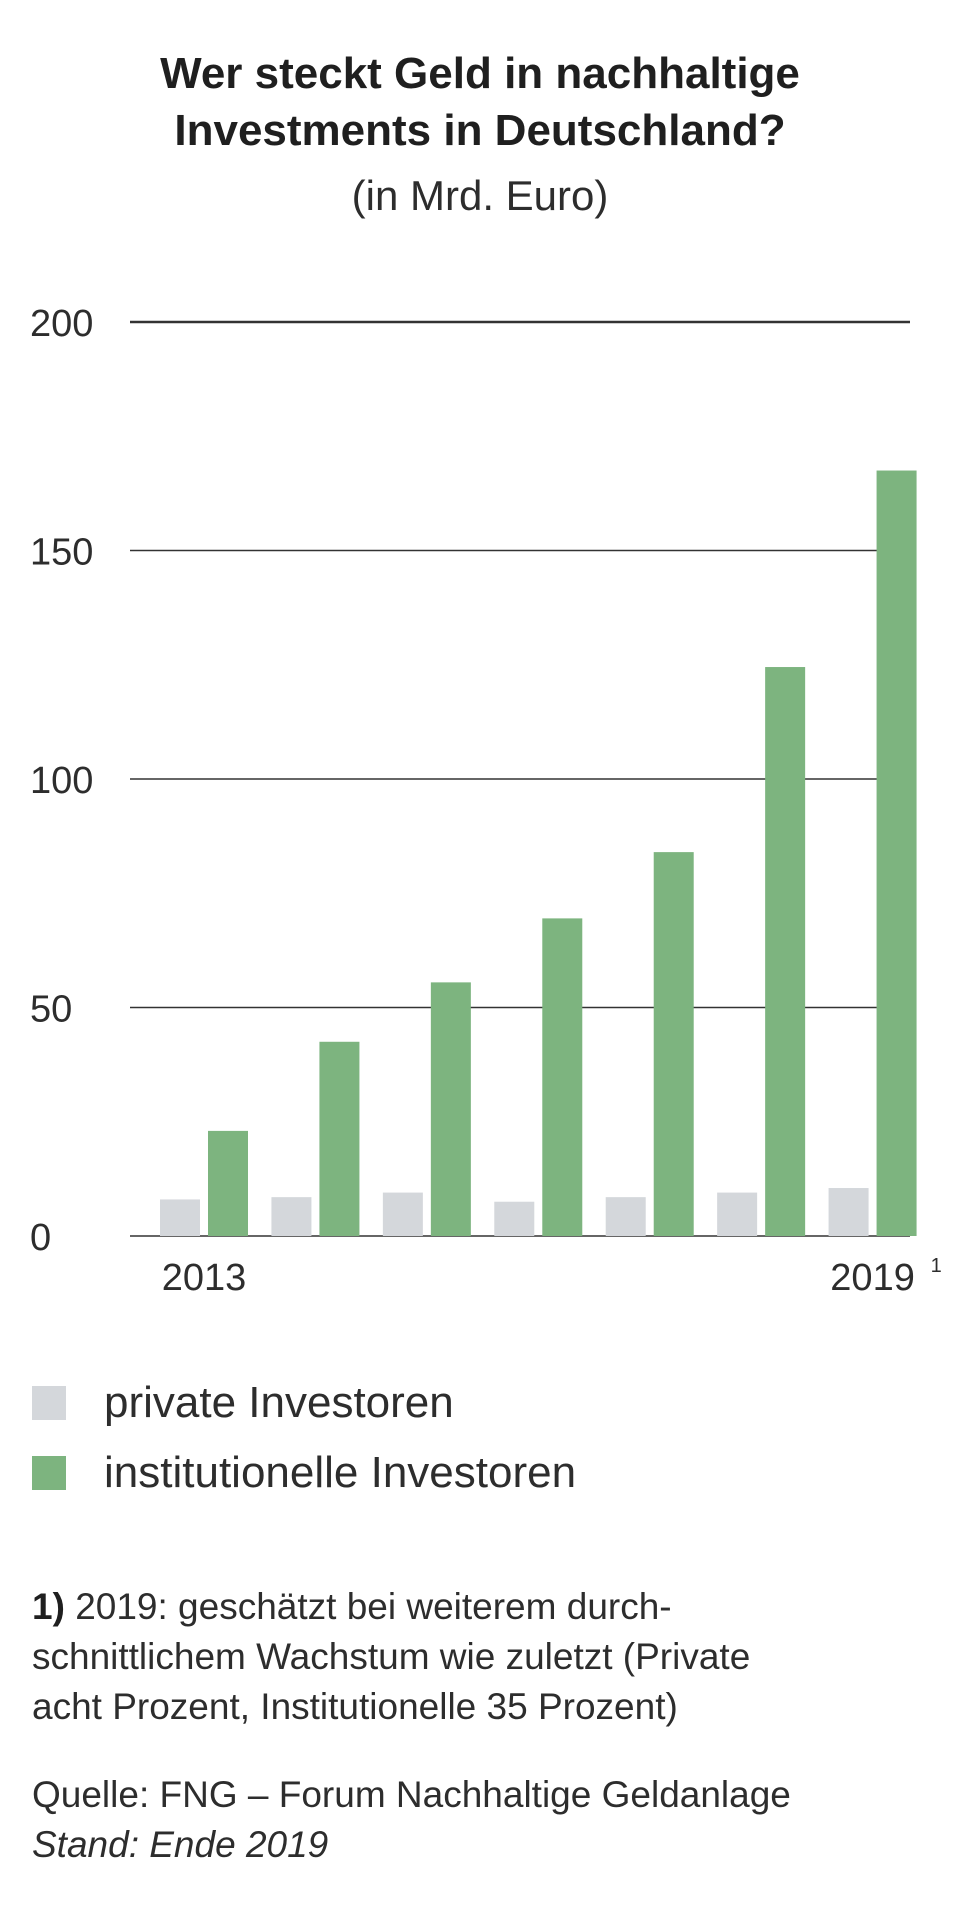  Describe the element at coordinates (848, 1212) in the screenshot. I see `bar-private-2019` at that location.